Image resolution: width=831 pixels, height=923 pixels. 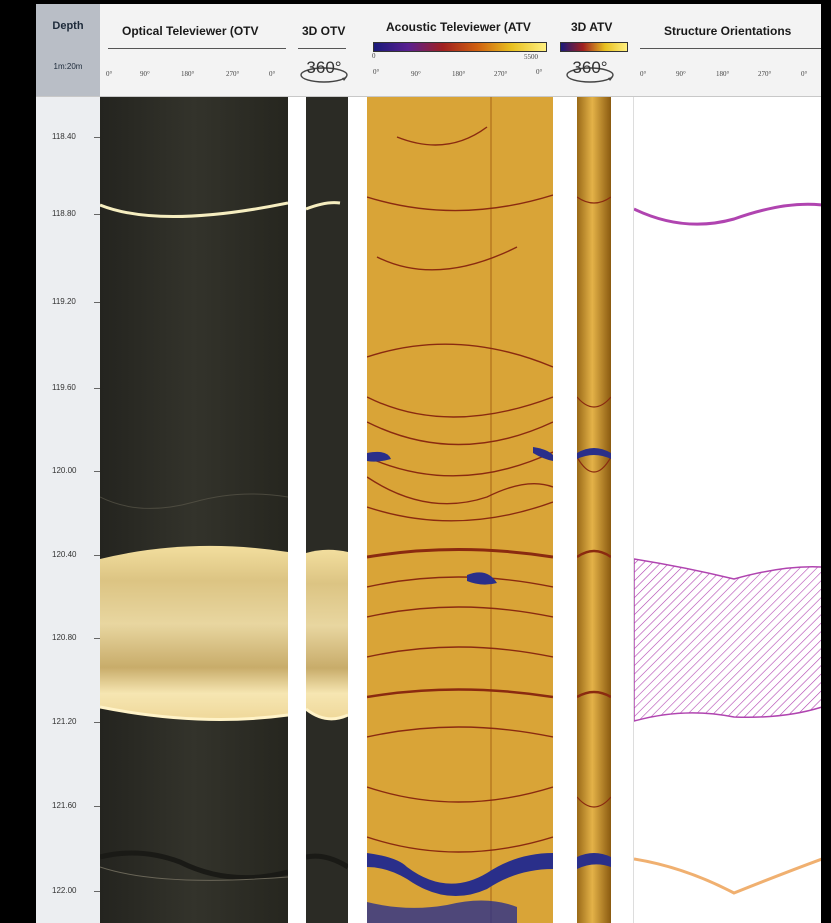 I want to click on otv-tick-270: 270°, so click(x=233, y=74).